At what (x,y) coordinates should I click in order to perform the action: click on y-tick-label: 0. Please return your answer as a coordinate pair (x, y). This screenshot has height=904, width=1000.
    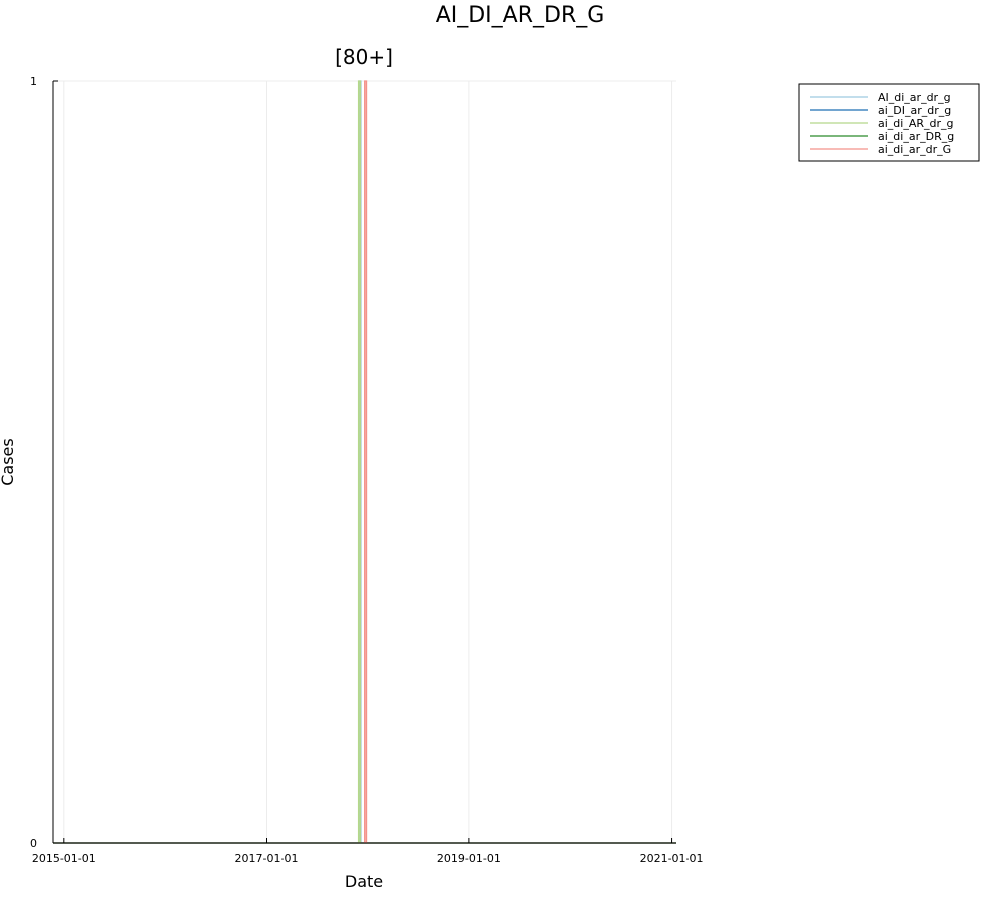
    Looking at the image, I should click on (33, 843).